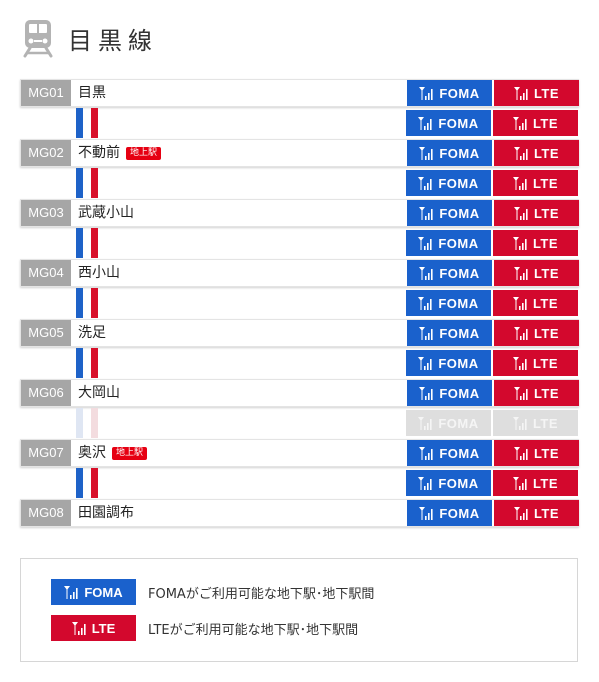 The image size is (599, 682). What do you see at coordinates (46, 273) in the screenshot?
I see `station-code: MG04` at bounding box center [46, 273].